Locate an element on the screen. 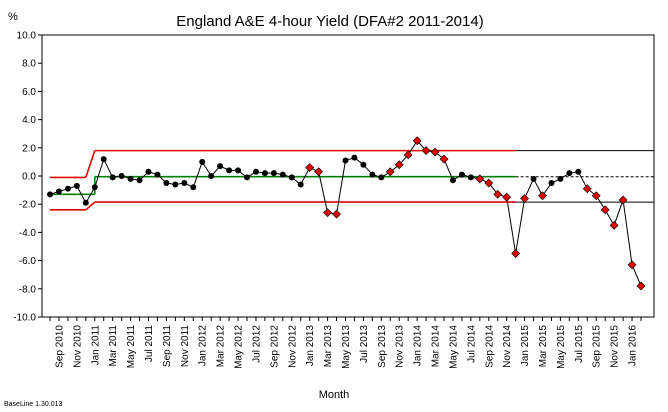  x-tick-label: Sep 2015 is located at coordinates (597, 346).